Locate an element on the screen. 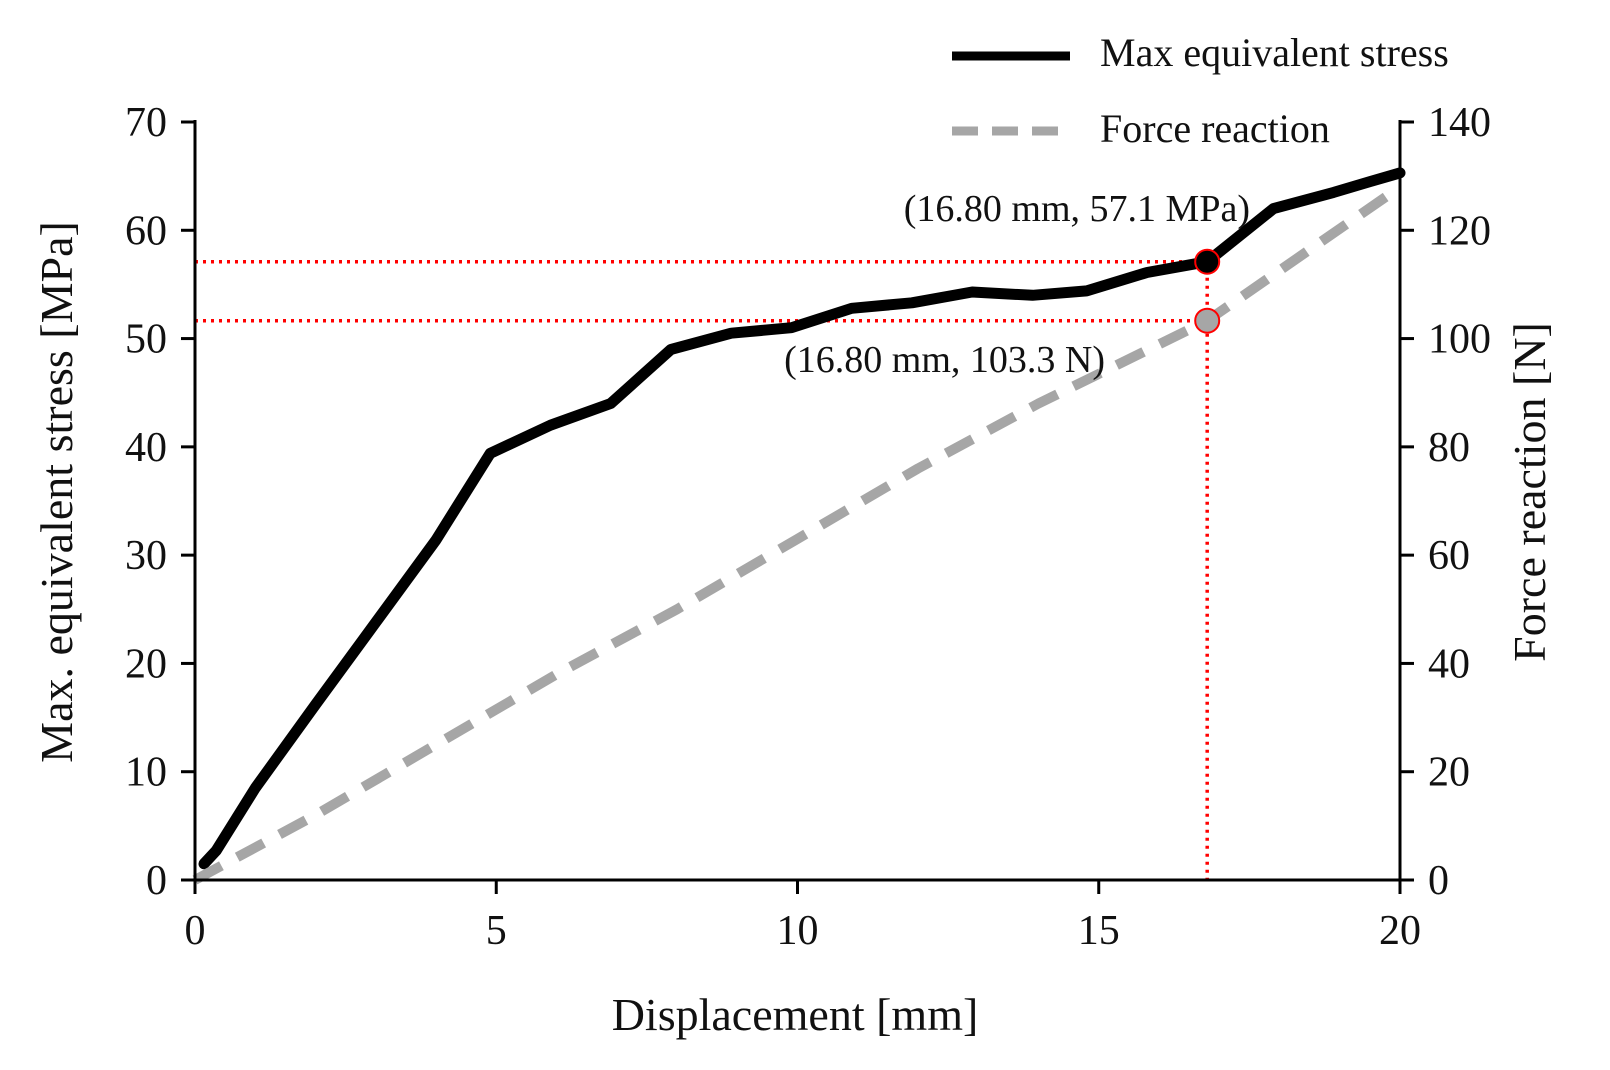  marker-stress-point is located at coordinates (1207, 261).